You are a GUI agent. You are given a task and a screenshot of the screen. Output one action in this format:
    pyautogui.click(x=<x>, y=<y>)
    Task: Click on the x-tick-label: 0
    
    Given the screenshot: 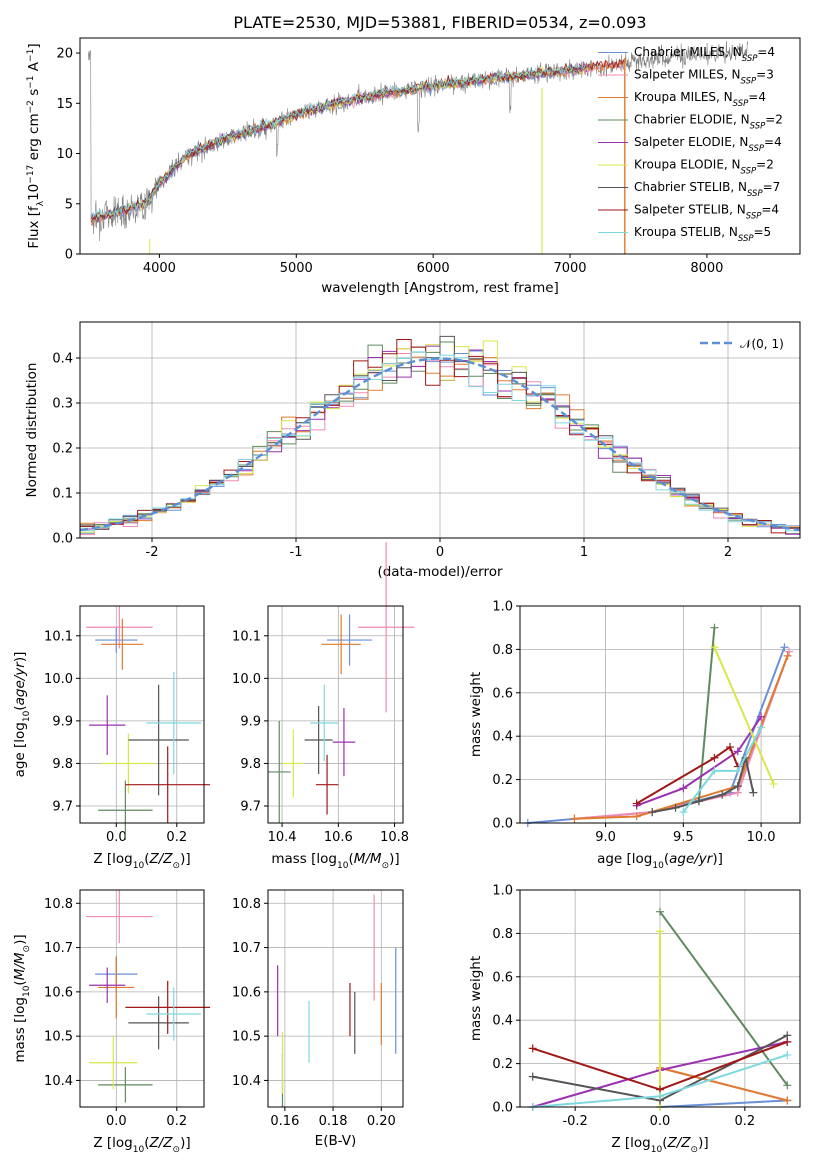 What is the action you would take?
    pyautogui.click(x=440, y=552)
    